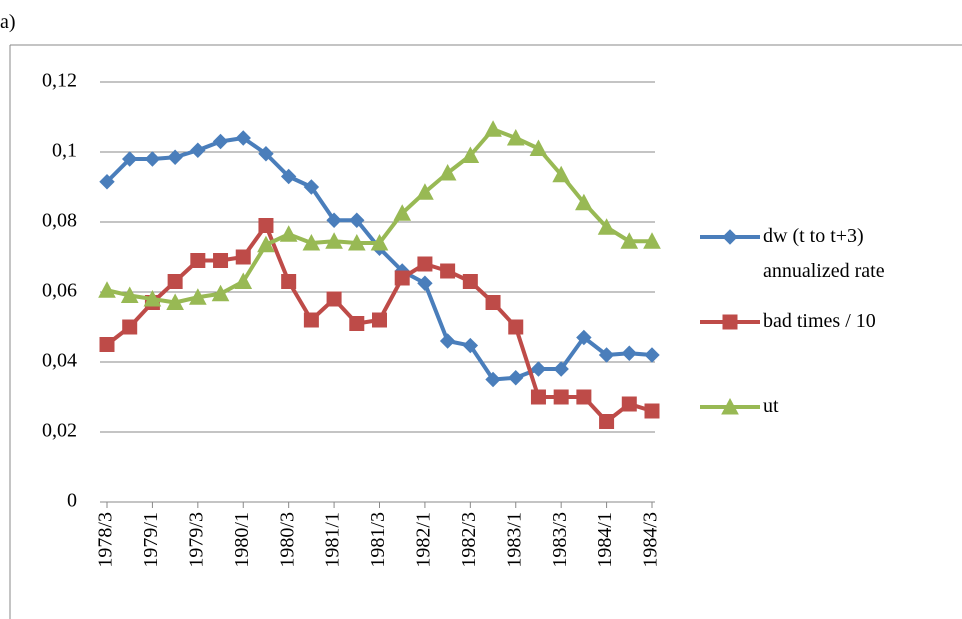 Image resolution: width=962 pixels, height=619 pixels. Describe the element at coordinates (824, 253) in the screenshot. I see `legend-label: dw (t to t+3) annualized rate` at that location.